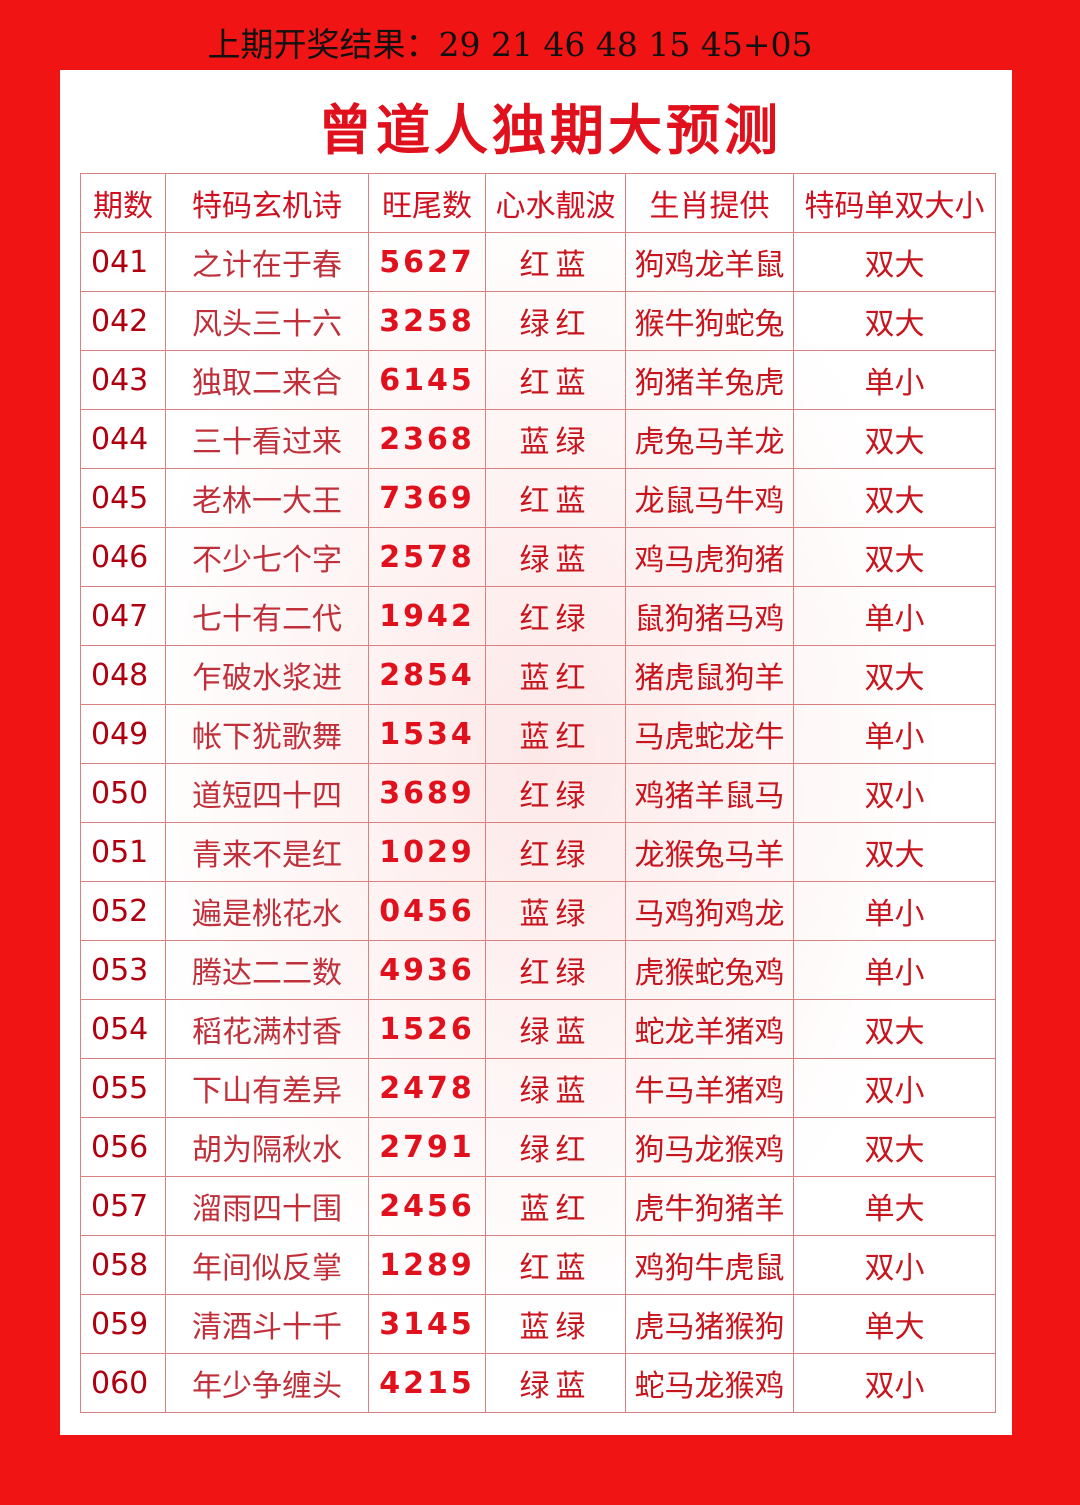  I want to click on table-cell: 蛇龙羊猪鸡, so click(709, 1029).